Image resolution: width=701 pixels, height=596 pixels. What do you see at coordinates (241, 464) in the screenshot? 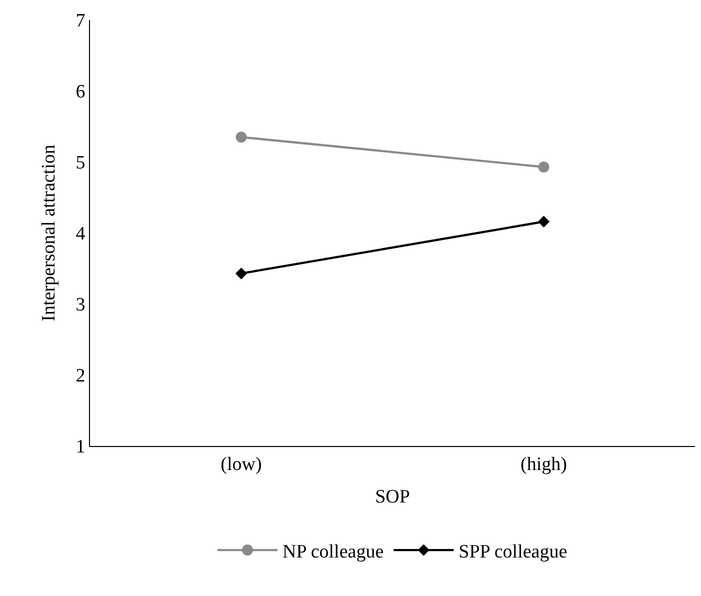
I see `x-tick-label: (low)` at bounding box center [241, 464].